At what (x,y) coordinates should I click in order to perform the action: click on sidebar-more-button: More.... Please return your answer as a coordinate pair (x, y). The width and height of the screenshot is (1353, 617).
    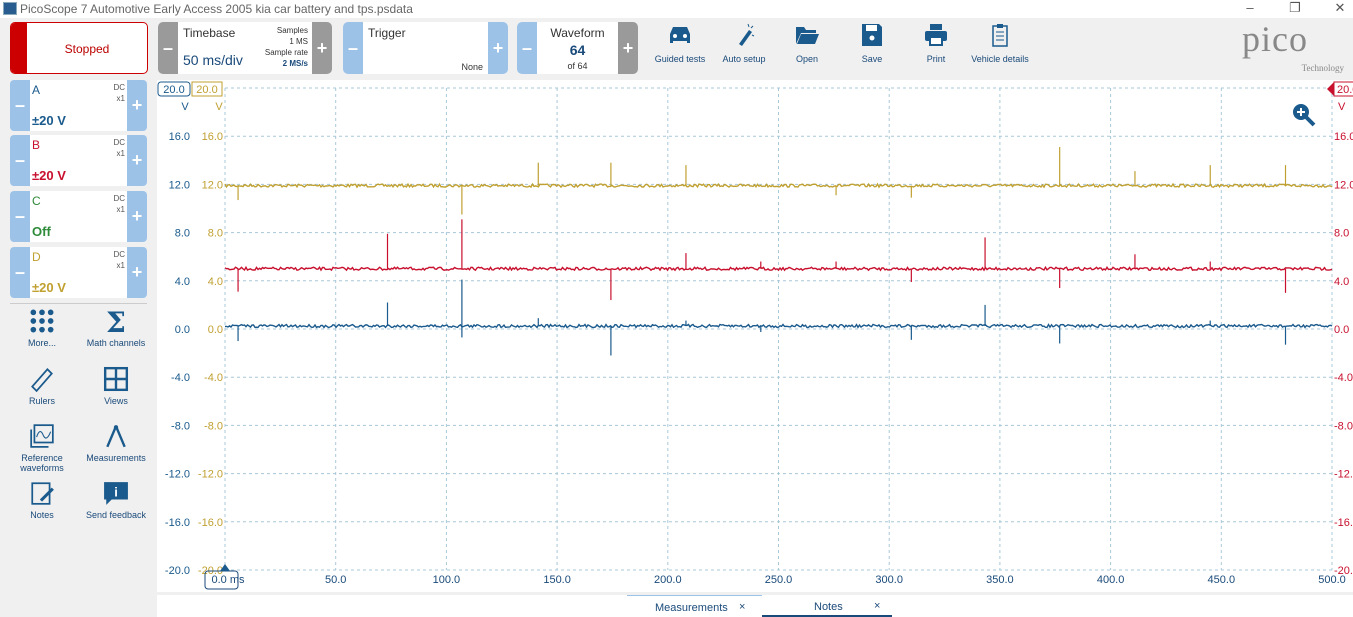
    Looking at the image, I should click on (42, 328).